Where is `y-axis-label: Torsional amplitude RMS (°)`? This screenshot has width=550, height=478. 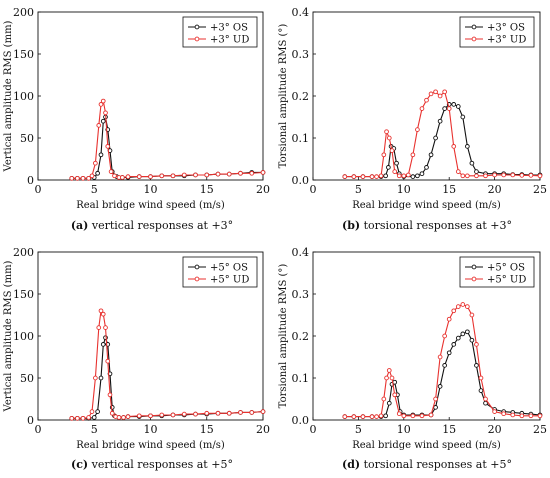
y-axis-label: Torsional amplitude RMS (°) is located at coordinates (283, 336).